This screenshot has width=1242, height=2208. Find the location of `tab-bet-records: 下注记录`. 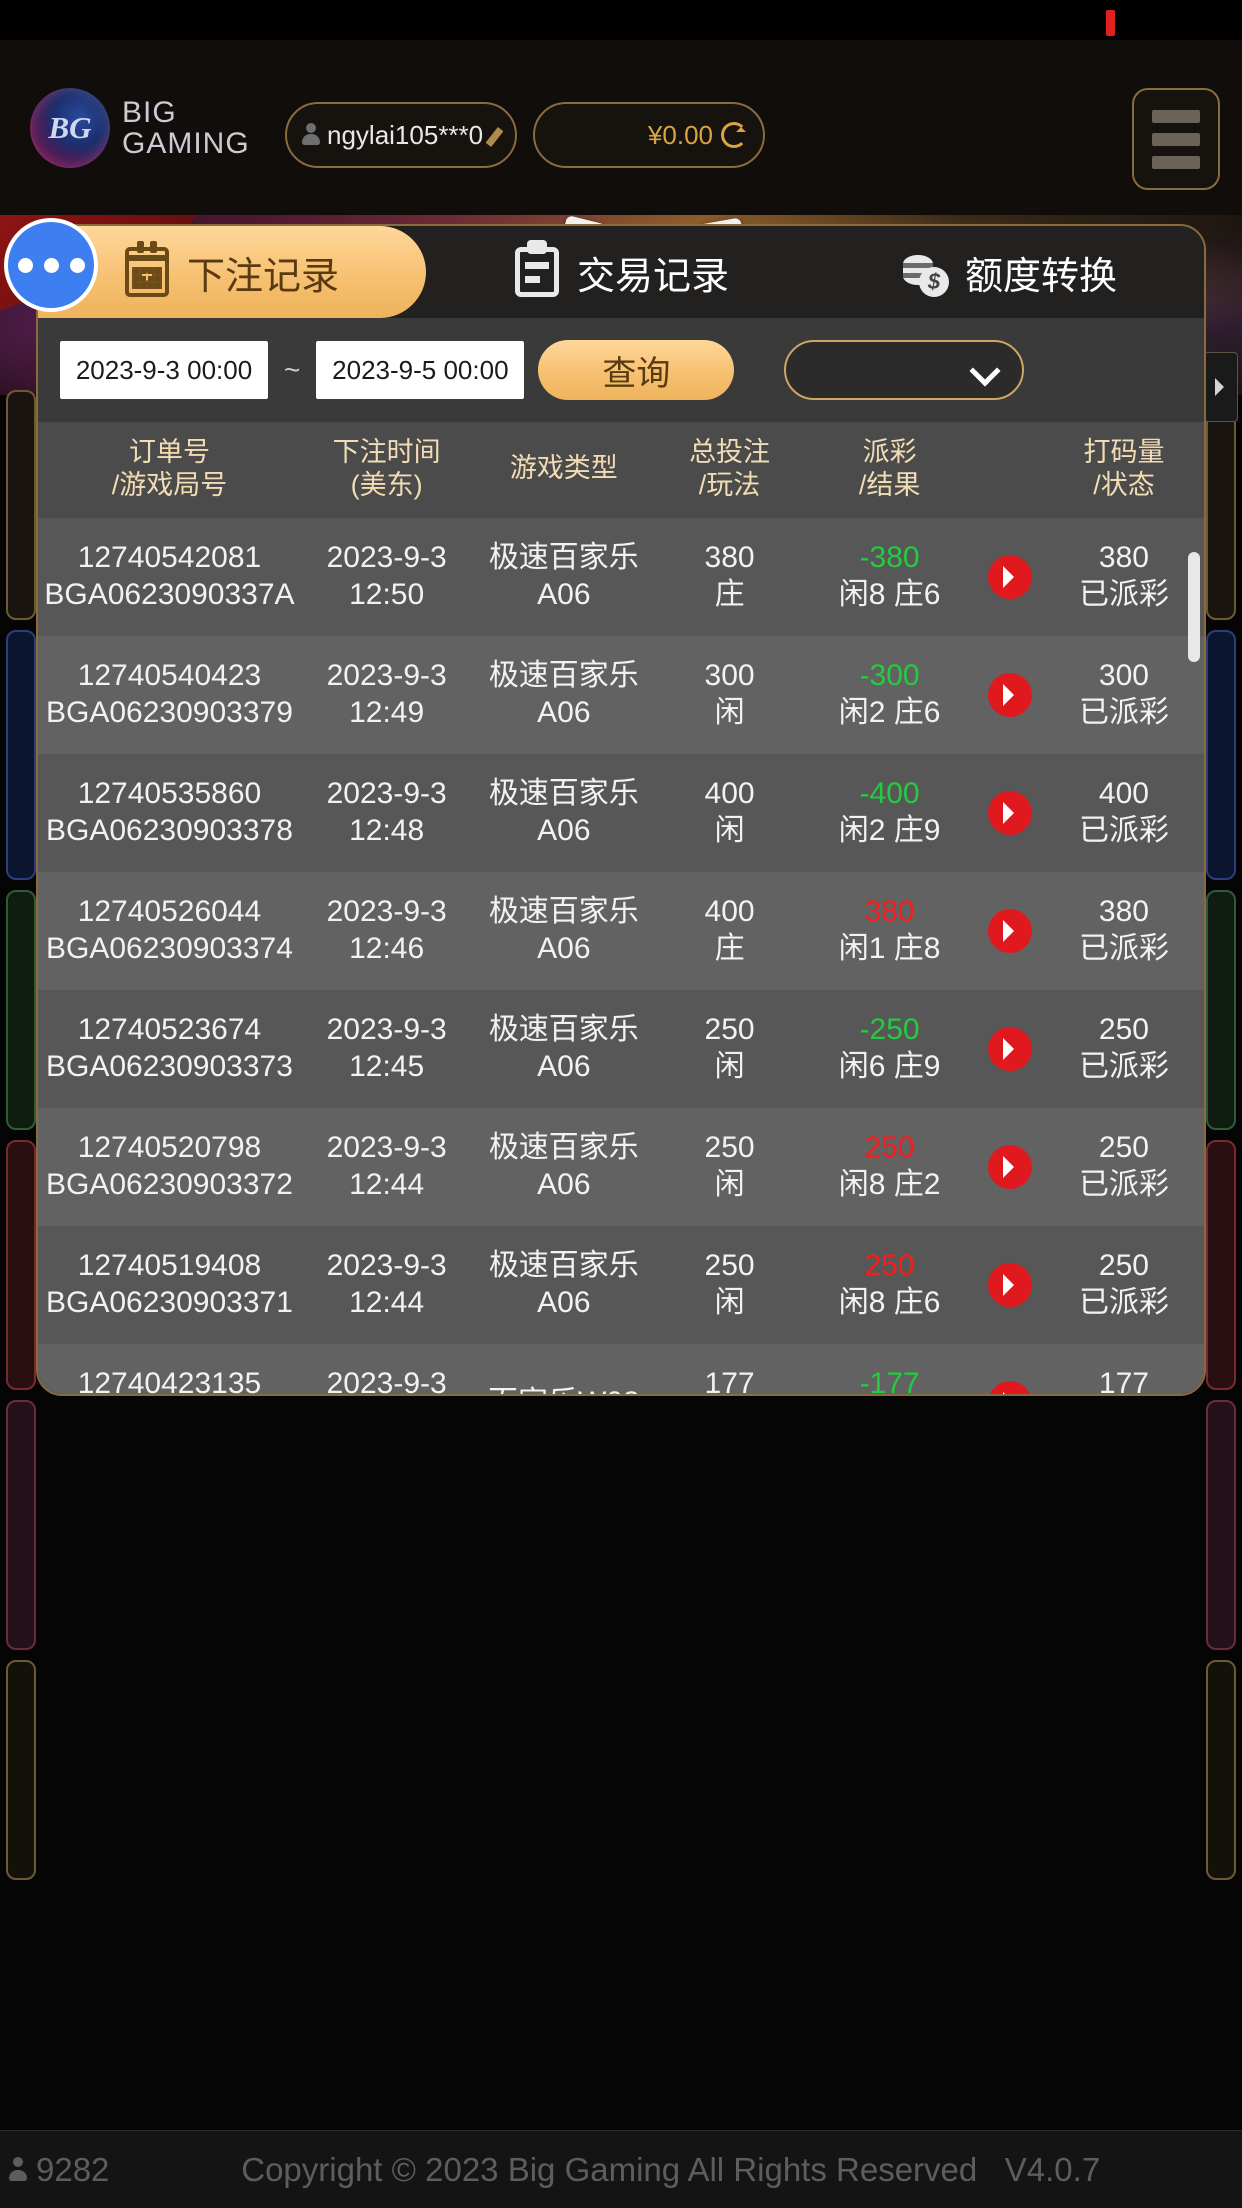

tab-bet-records: 下注记录 is located at coordinates (232, 272).